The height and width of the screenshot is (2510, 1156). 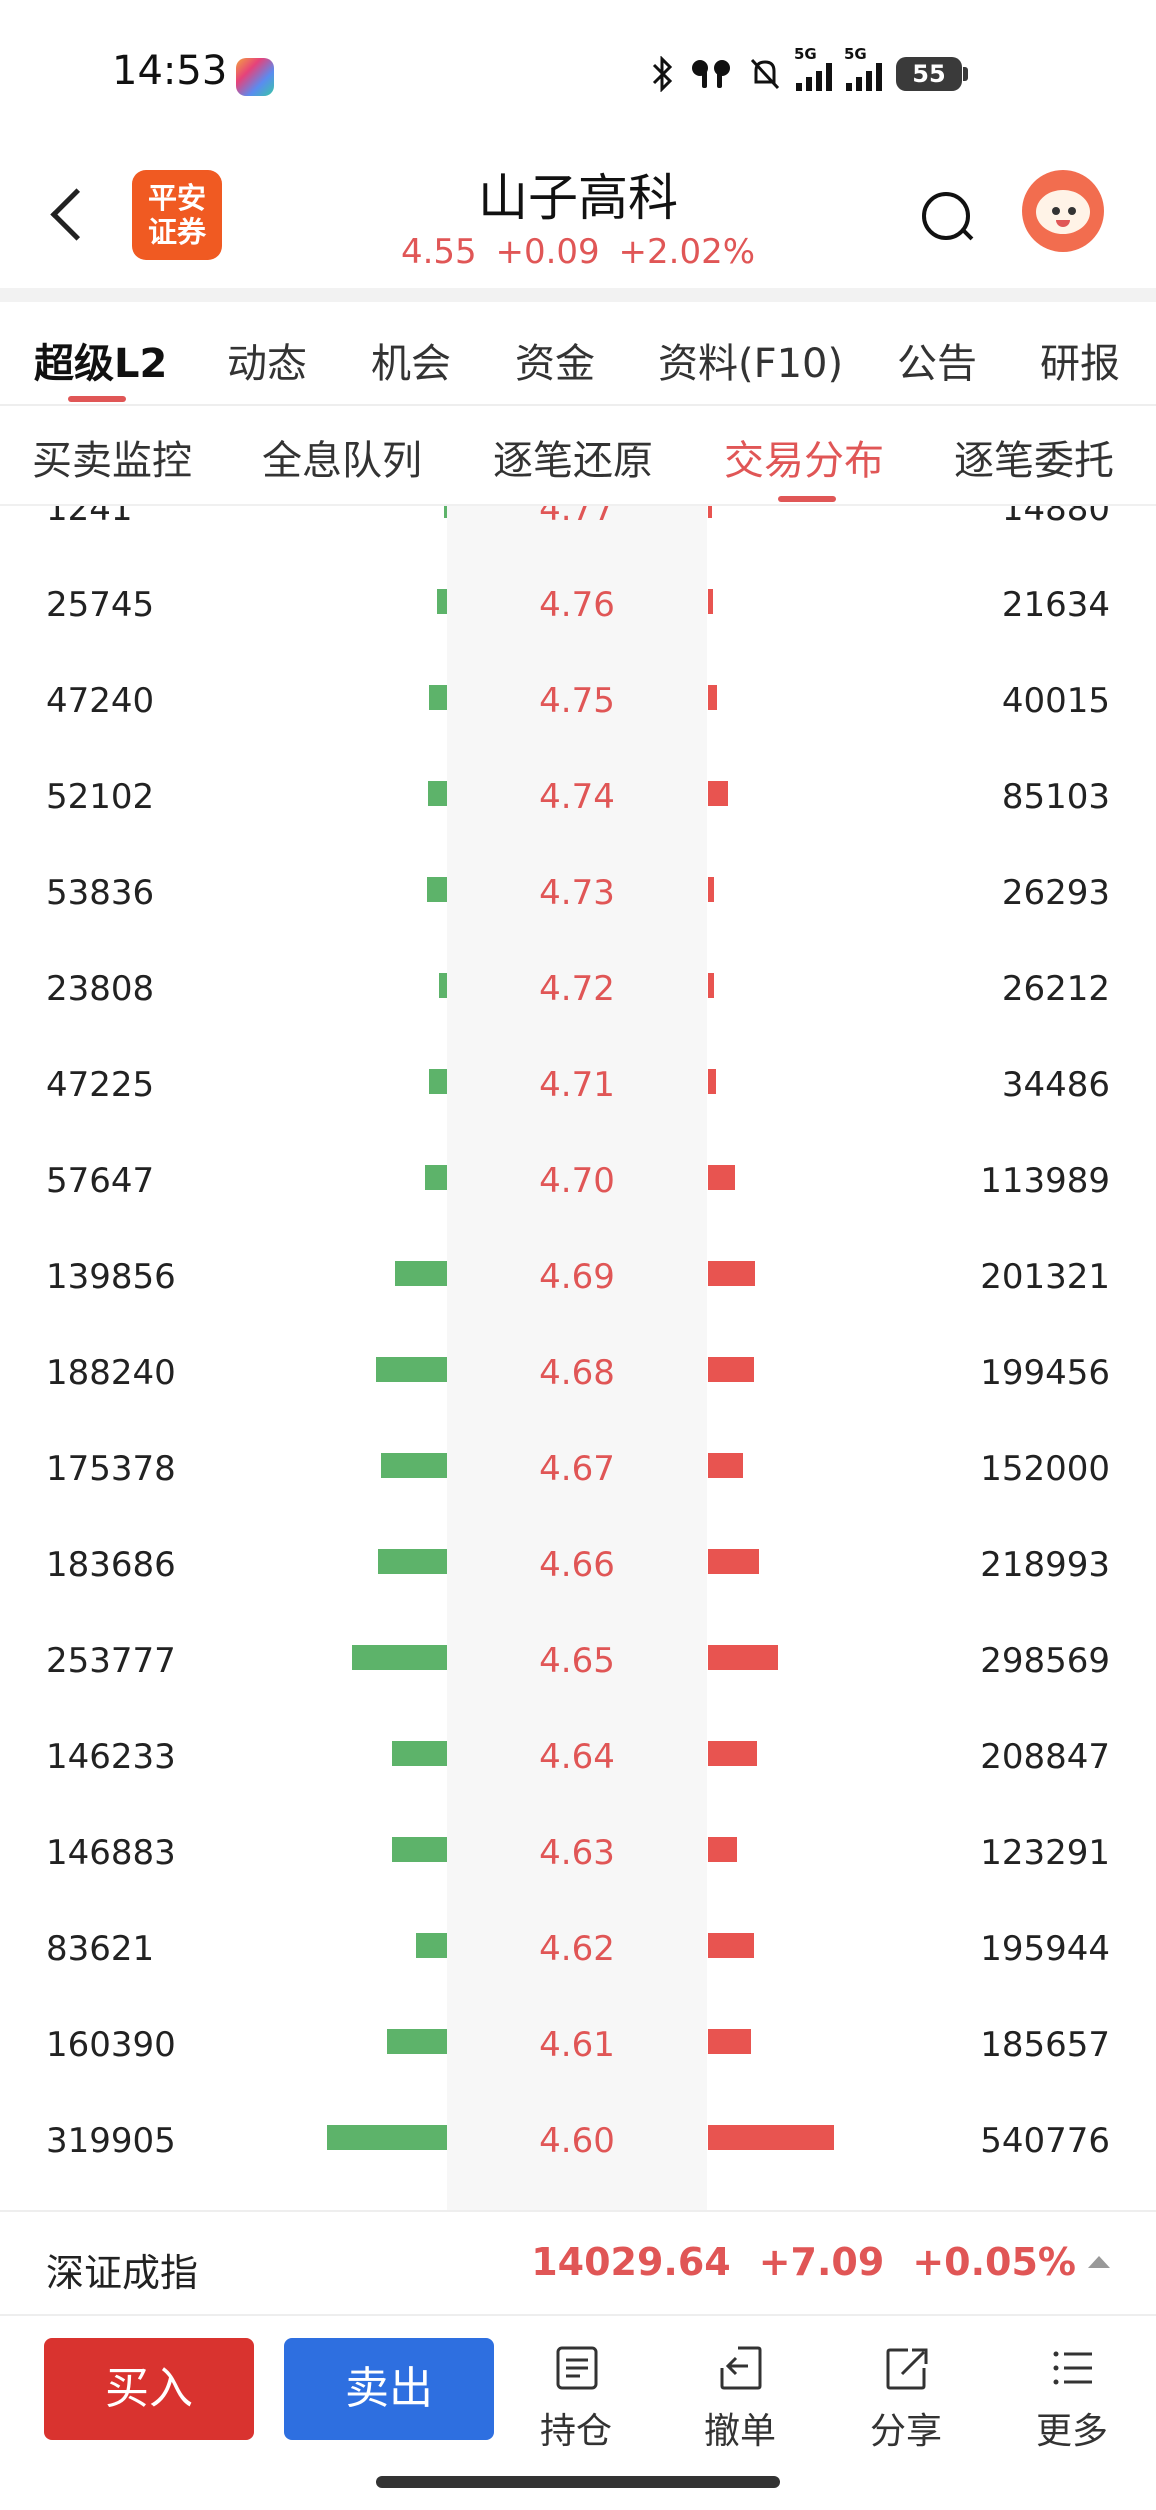 What do you see at coordinates (929, 74) in the screenshot?
I see `battery-level: 55` at bounding box center [929, 74].